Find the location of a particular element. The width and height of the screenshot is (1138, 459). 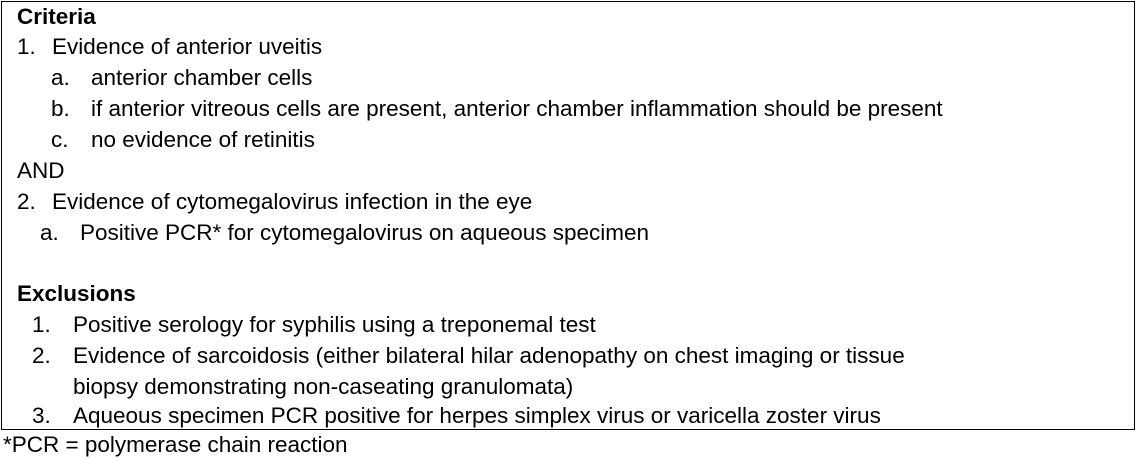

criteria-subitem-1b-letter: b. is located at coordinates (60, 108).